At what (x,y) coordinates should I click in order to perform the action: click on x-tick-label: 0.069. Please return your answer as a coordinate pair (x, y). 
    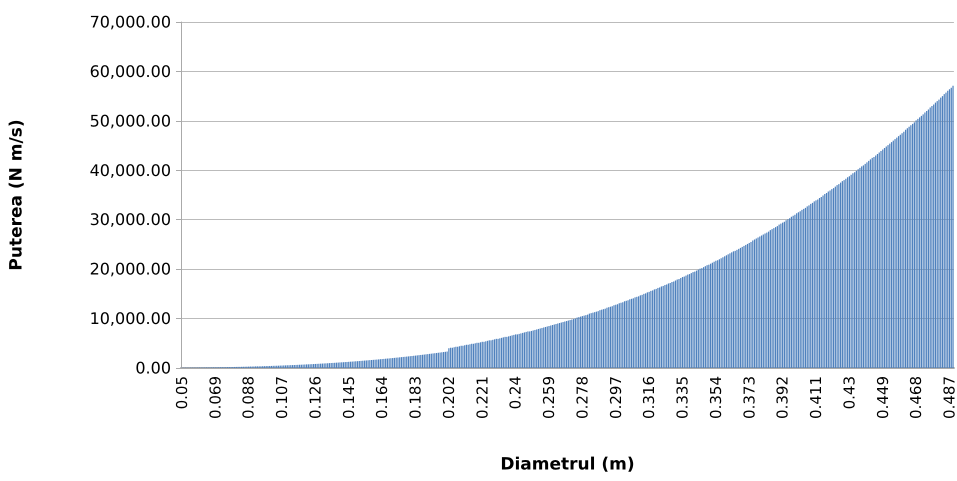
    Looking at the image, I should click on (215, 397).